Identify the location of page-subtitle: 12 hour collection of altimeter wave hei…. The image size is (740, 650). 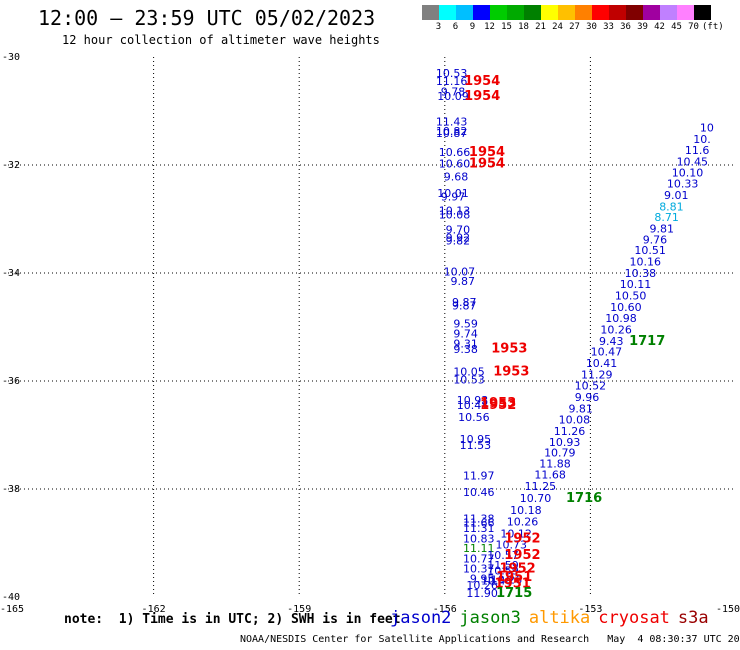
(221, 40).